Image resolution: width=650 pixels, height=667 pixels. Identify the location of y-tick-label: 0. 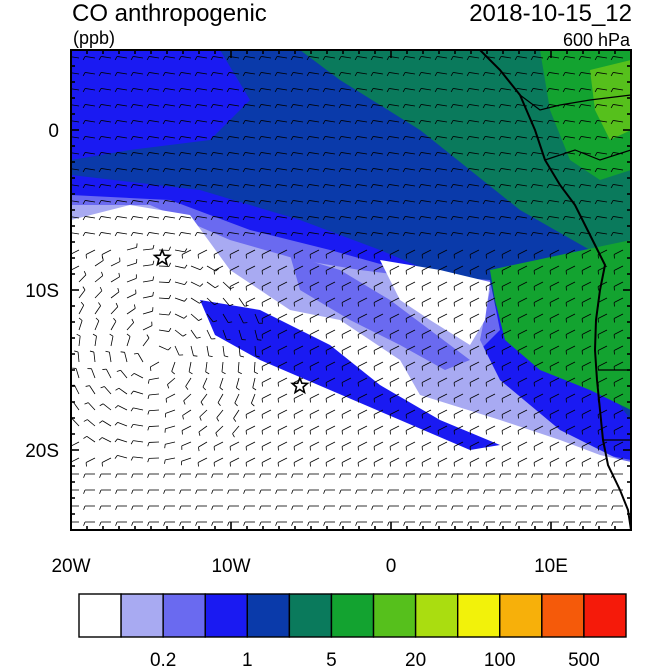
(53, 131).